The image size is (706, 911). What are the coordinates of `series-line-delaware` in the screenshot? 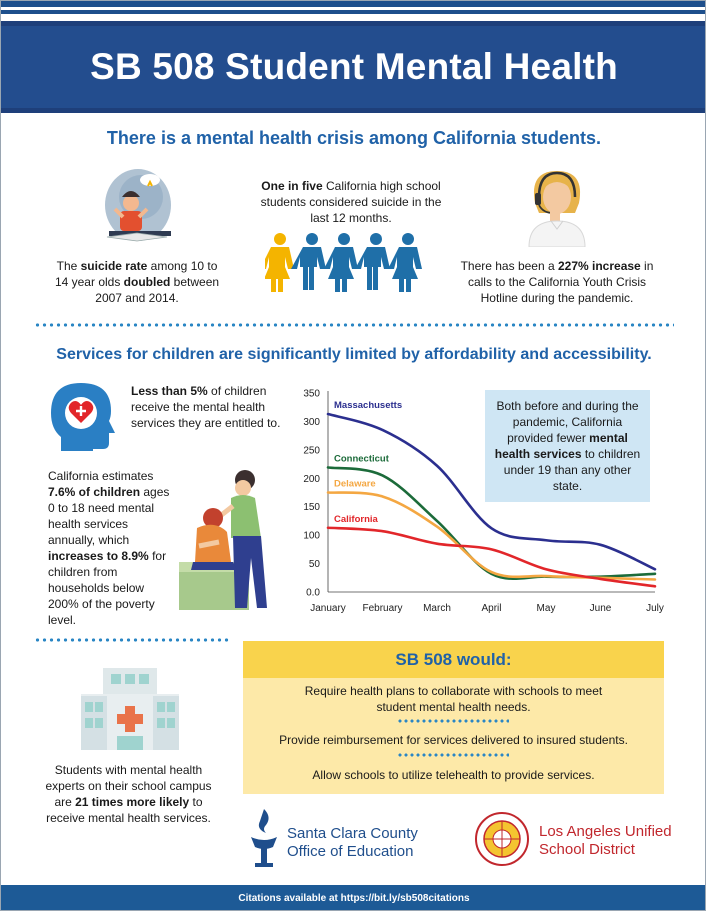 It's located at (491, 536).